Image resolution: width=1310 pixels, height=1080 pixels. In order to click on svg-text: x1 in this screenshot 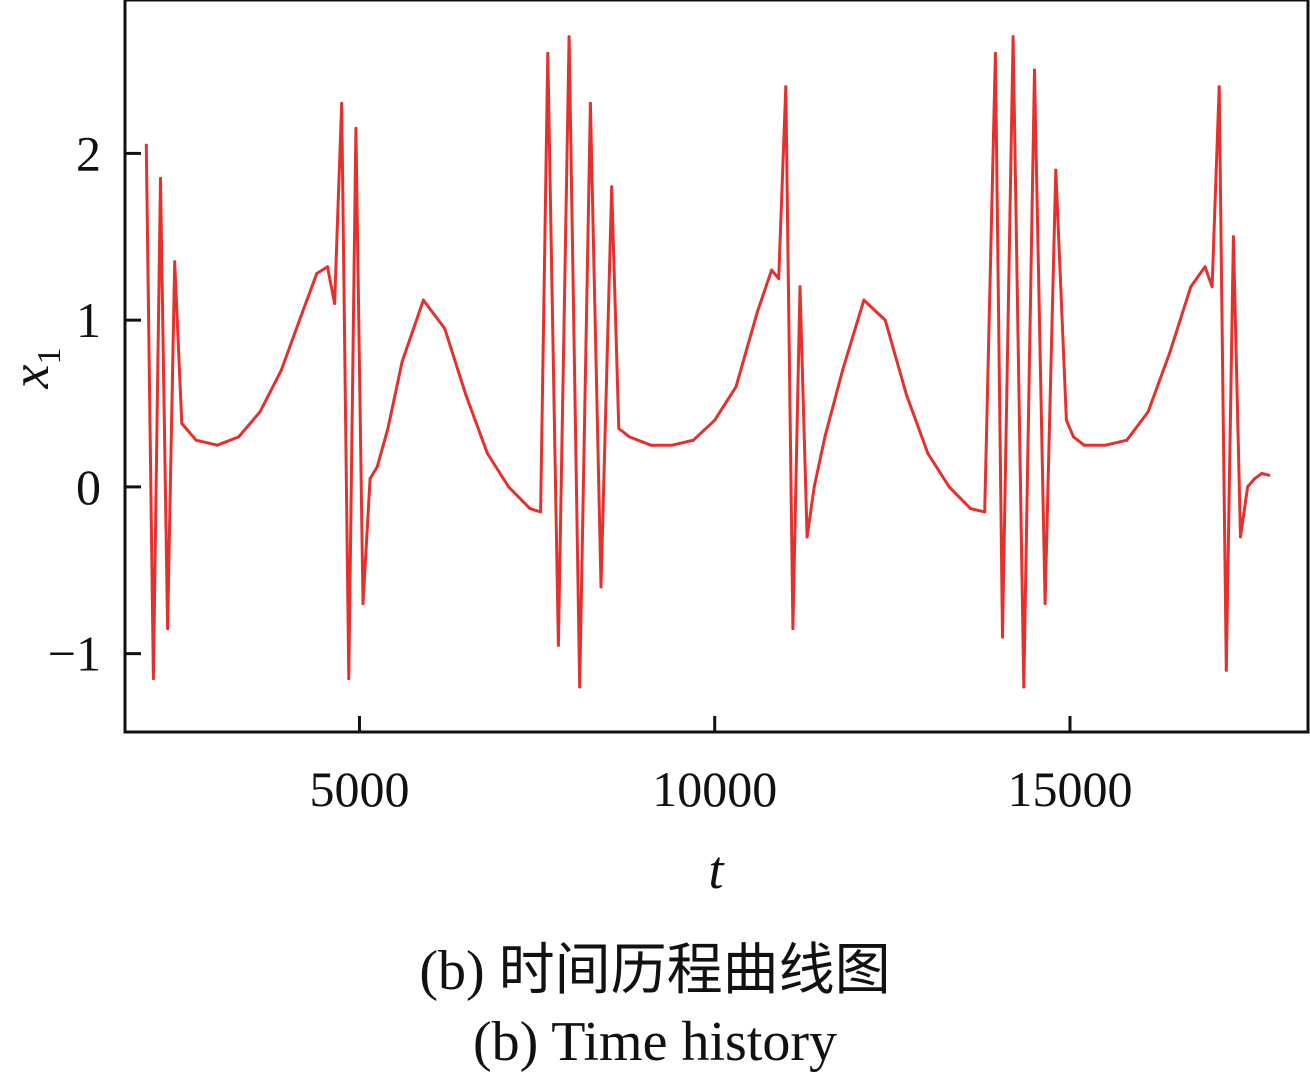, I will do `click(34, 369)`.